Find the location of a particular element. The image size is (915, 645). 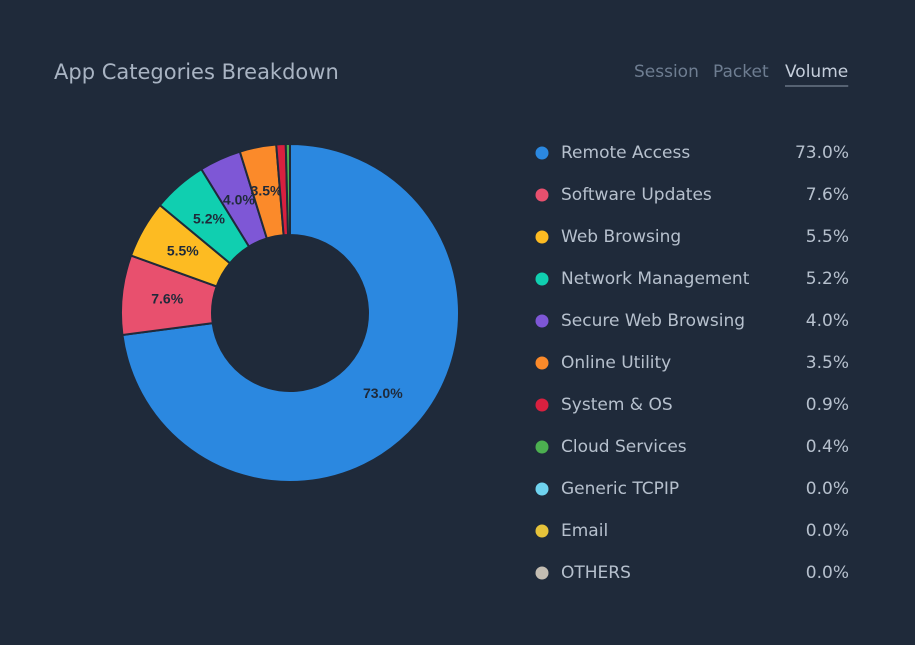

legend-value: 5.2% is located at coordinates (827, 279).